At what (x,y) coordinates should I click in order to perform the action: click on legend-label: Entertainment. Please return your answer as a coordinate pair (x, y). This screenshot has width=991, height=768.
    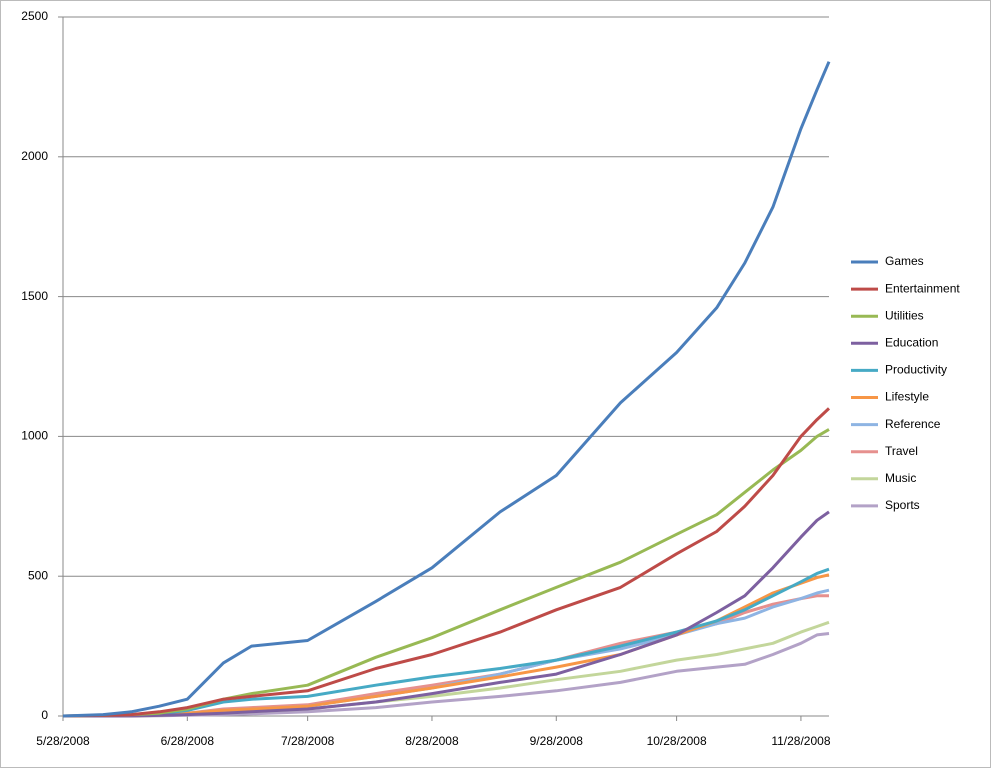
    Looking at the image, I should click on (922, 288).